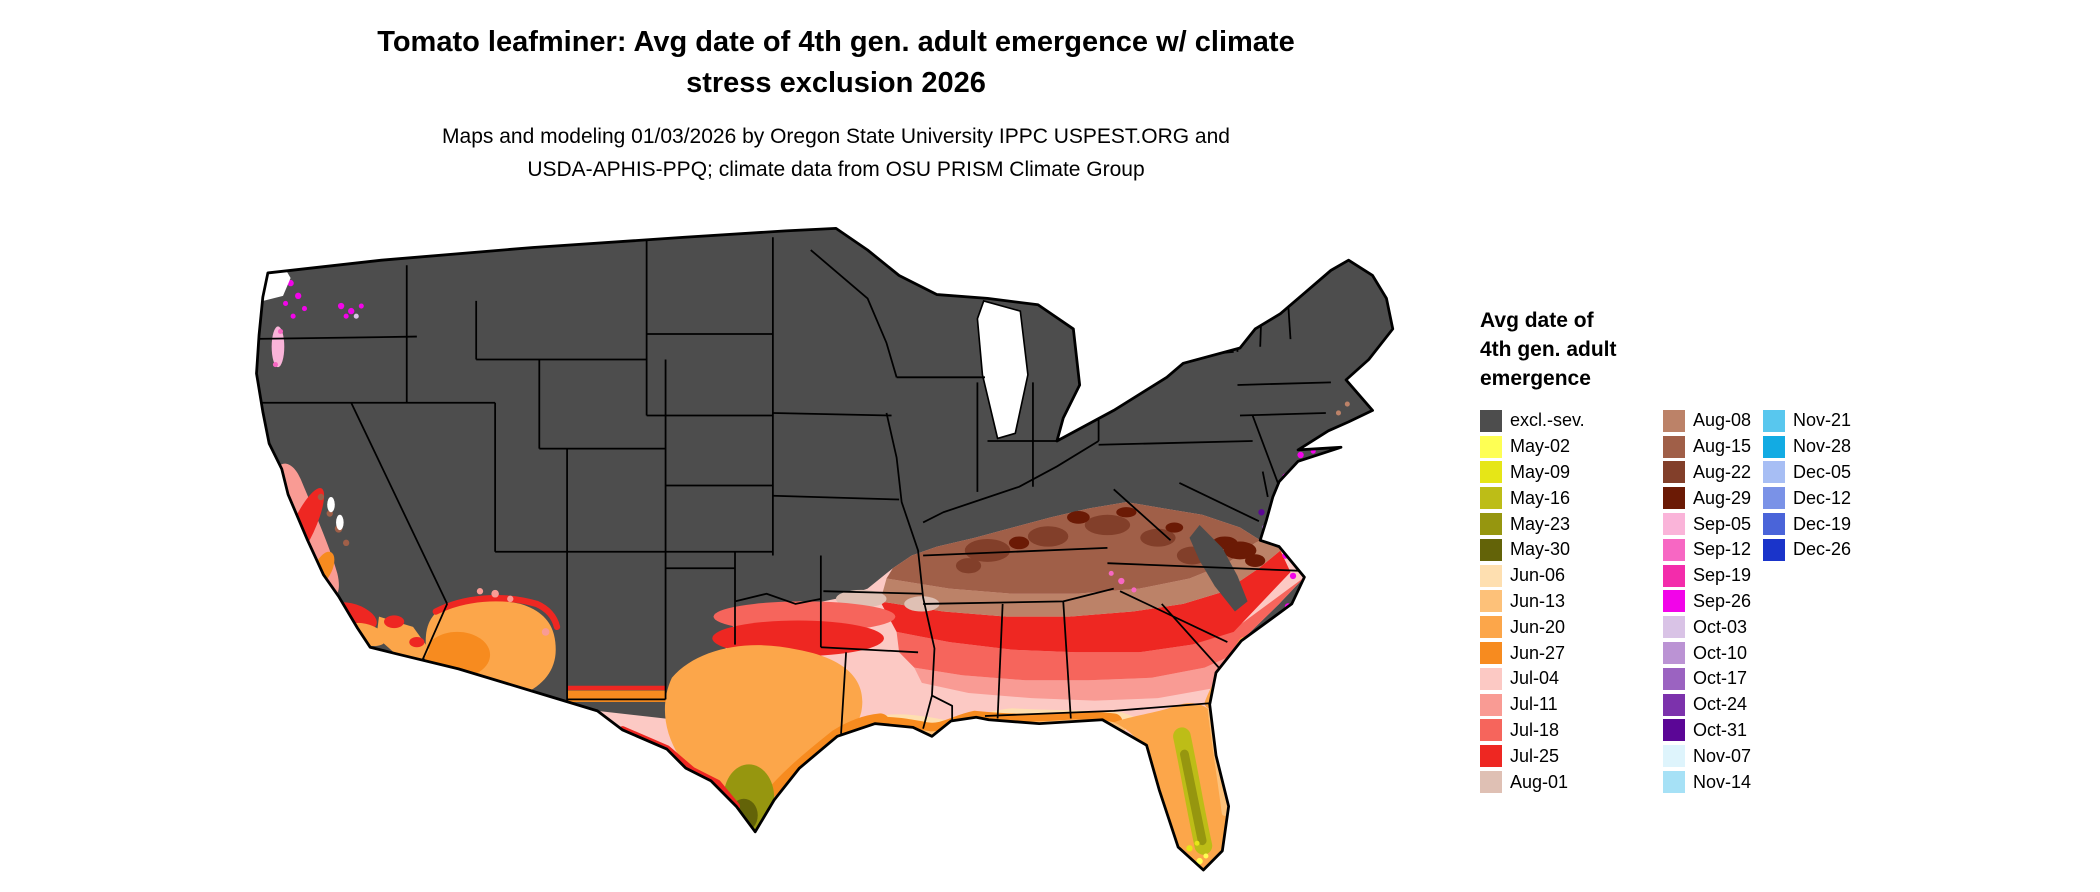  Describe the element at coordinates (1535, 729) in the screenshot. I see `legend-entry-label: Jul-18` at that location.